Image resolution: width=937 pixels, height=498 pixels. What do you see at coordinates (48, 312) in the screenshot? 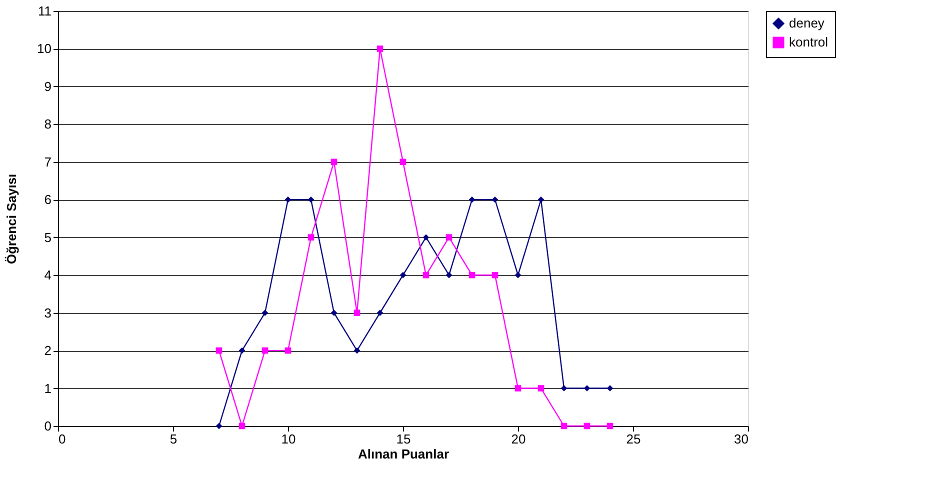
I see `y-tick-label: 3` at bounding box center [48, 312].